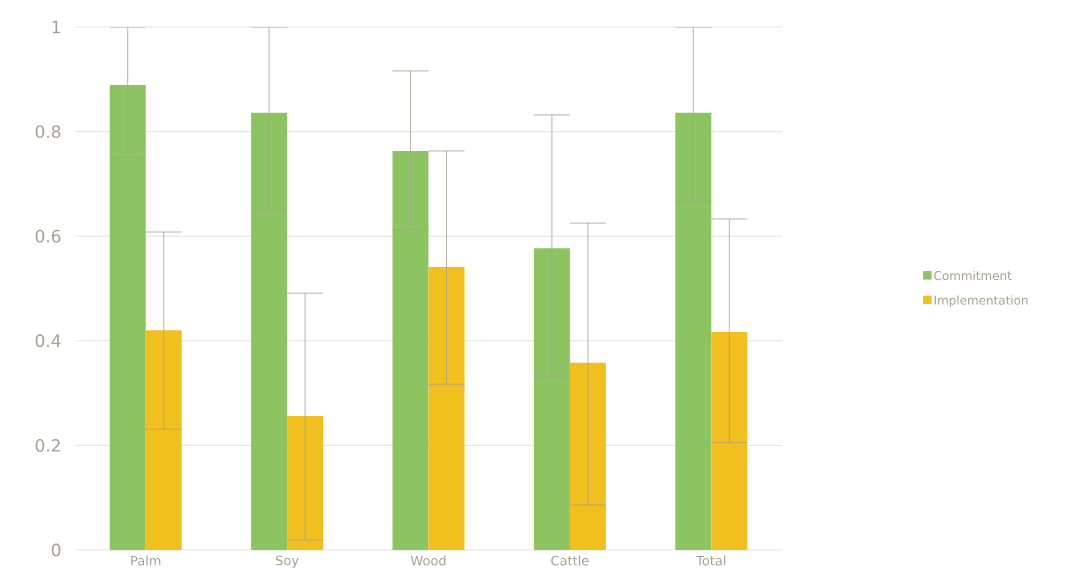  What do you see at coordinates (428, 560) in the screenshot?
I see `x-tick-label: Wood` at bounding box center [428, 560].